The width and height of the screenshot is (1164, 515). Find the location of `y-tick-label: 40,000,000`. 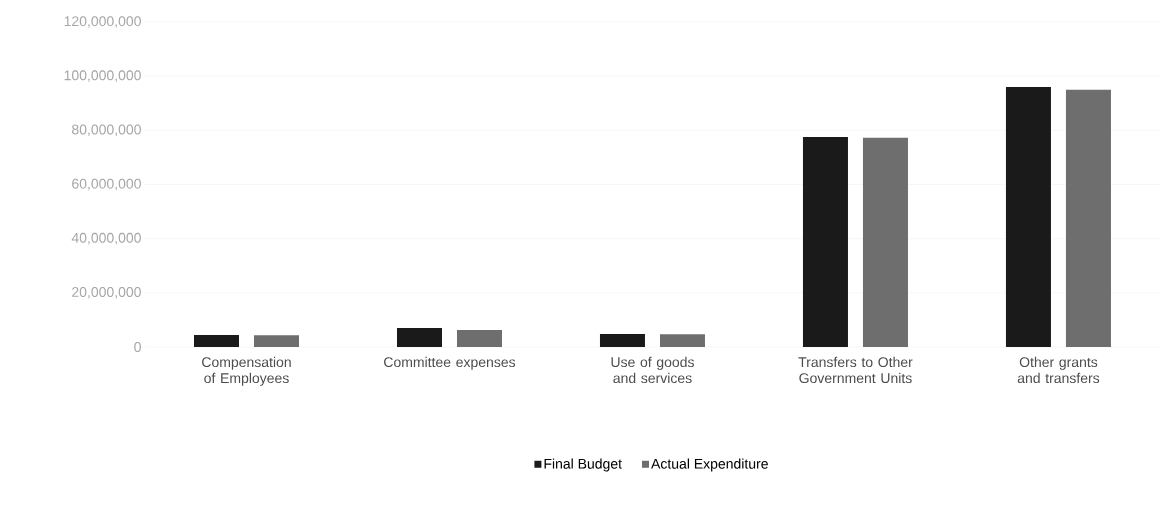

y-tick-label: 40,000,000 is located at coordinates (106, 238).